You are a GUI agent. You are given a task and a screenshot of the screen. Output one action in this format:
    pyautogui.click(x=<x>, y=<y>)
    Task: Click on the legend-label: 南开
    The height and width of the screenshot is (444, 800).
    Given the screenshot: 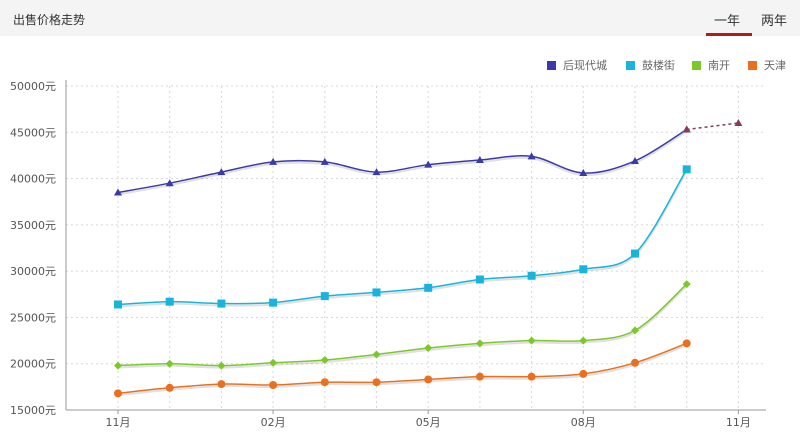 What is the action you would take?
    pyautogui.click(x=719, y=65)
    